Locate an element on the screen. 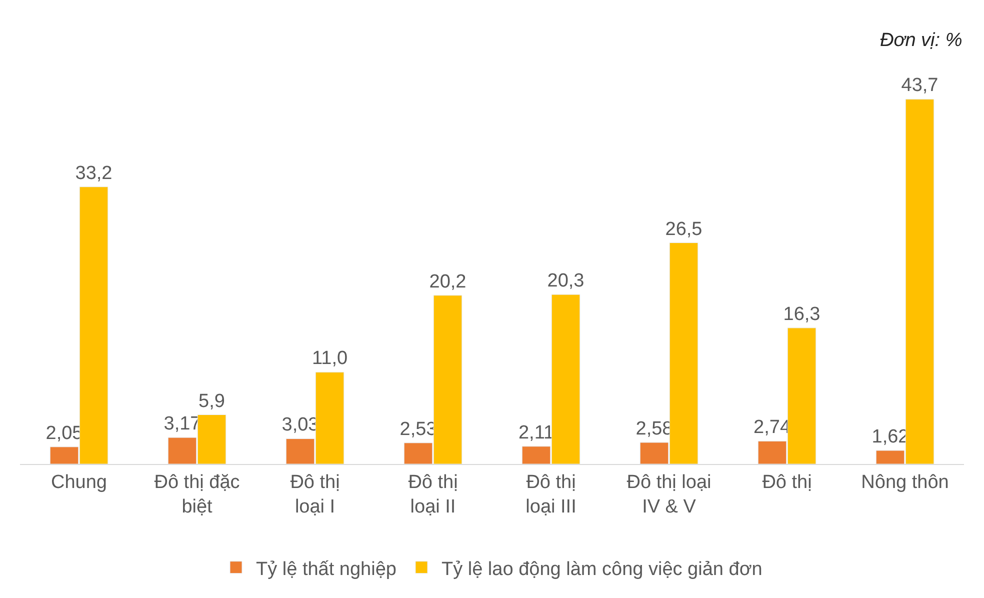 The height and width of the screenshot is (598, 984). x-tick-label: Đô thị loại I is located at coordinates (315, 495).